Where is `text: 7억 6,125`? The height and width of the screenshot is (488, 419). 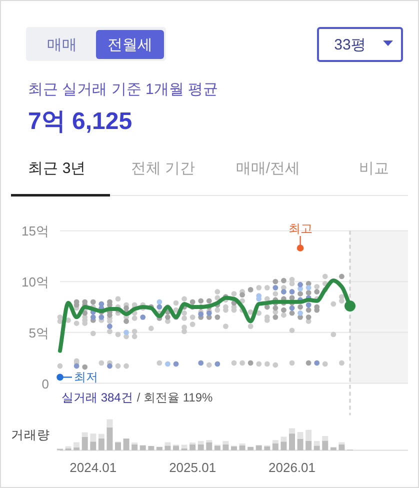
text: 7억 6,125 is located at coordinates (80, 121).